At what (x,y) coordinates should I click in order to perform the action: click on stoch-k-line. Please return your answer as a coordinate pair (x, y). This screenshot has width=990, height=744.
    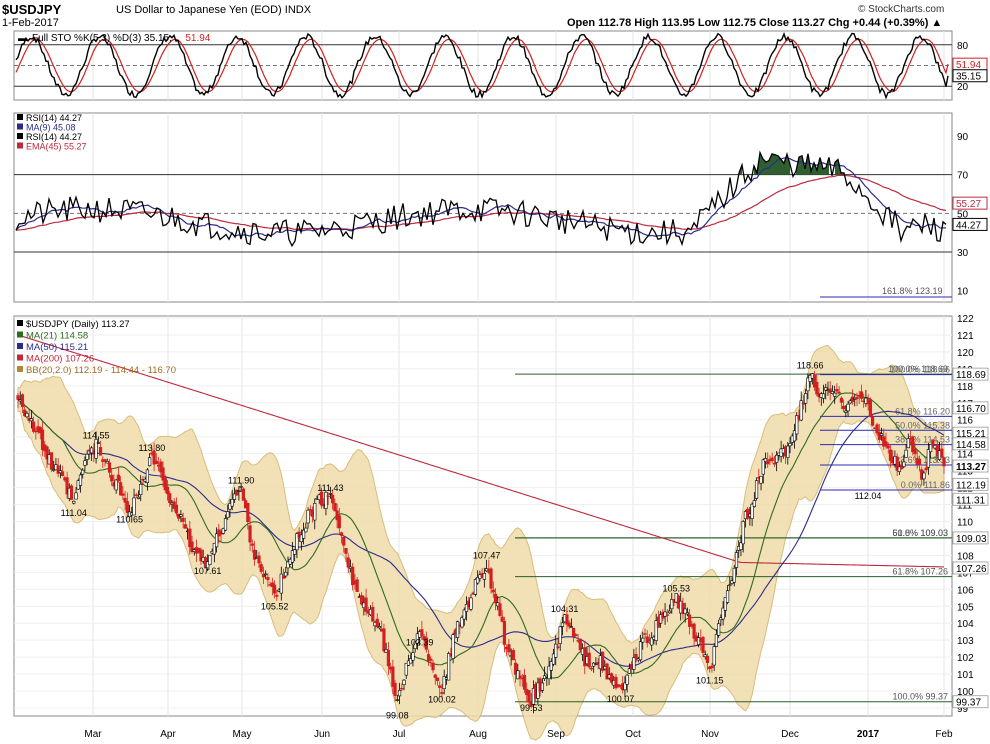
    Looking at the image, I should click on (482, 65).